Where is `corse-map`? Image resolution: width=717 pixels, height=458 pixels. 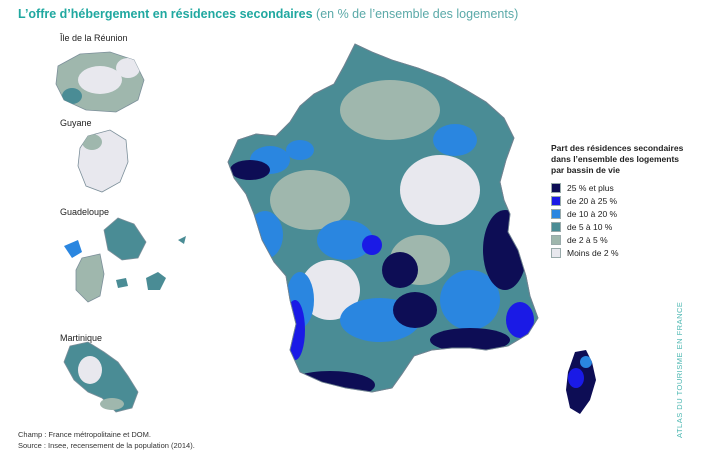 corse-map is located at coordinates (581, 382).